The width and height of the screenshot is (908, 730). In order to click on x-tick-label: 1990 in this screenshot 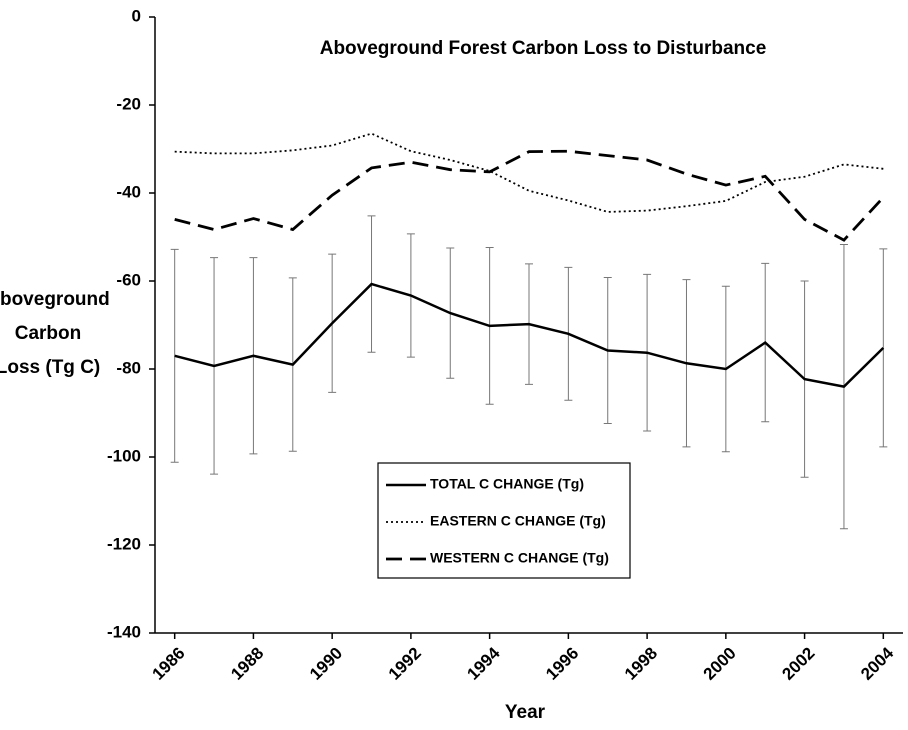, I will do `click(326, 664)`.